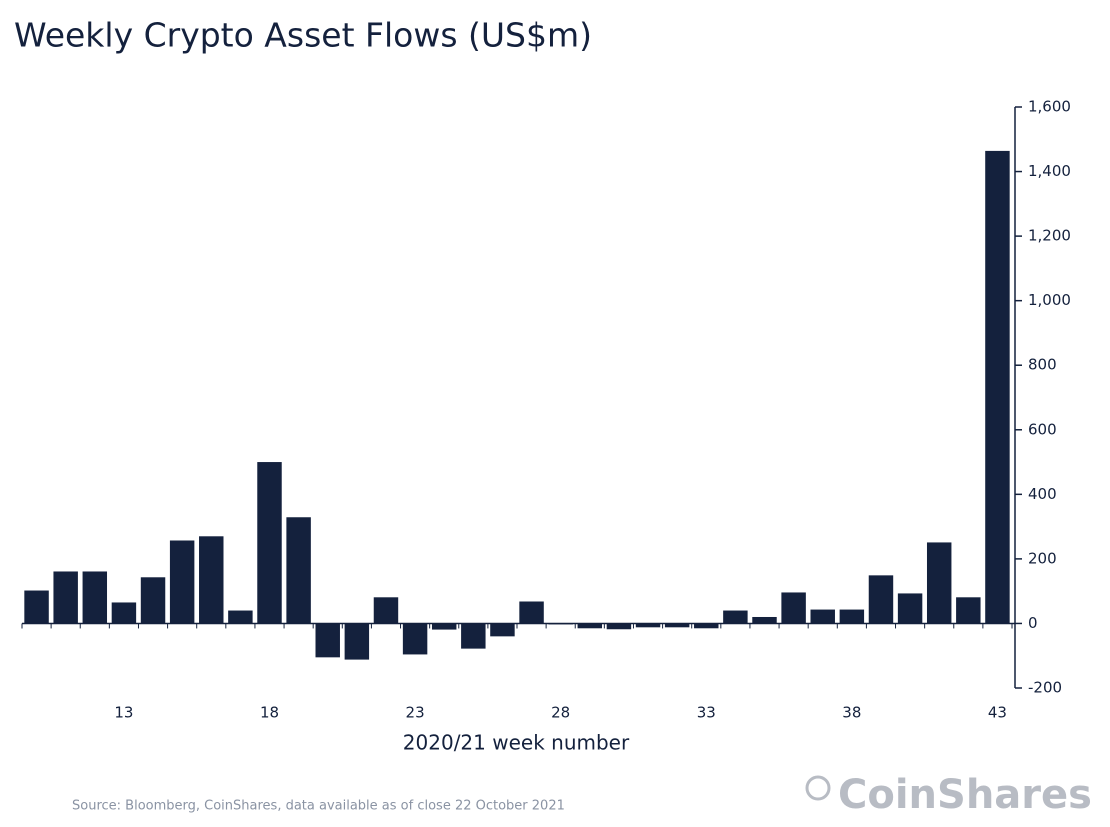 Image resolution: width=1110 pixels, height=827 pixels. Describe the element at coordinates (965, 795) in the screenshot. I see `logo-text: CoinShares` at that location.